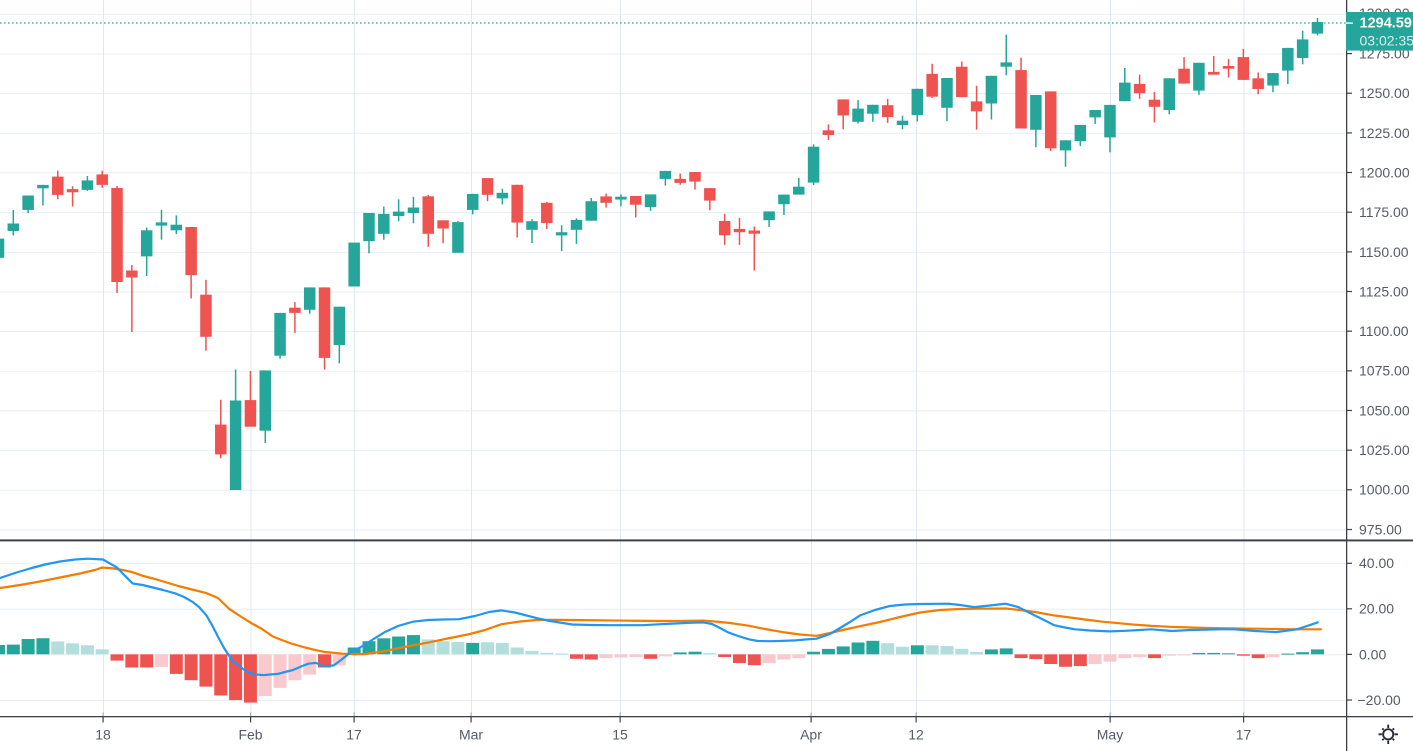  What do you see at coordinates (1384, 490) in the screenshot?
I see `svg-text: 1000.00` at bounding box center [1384, 490].